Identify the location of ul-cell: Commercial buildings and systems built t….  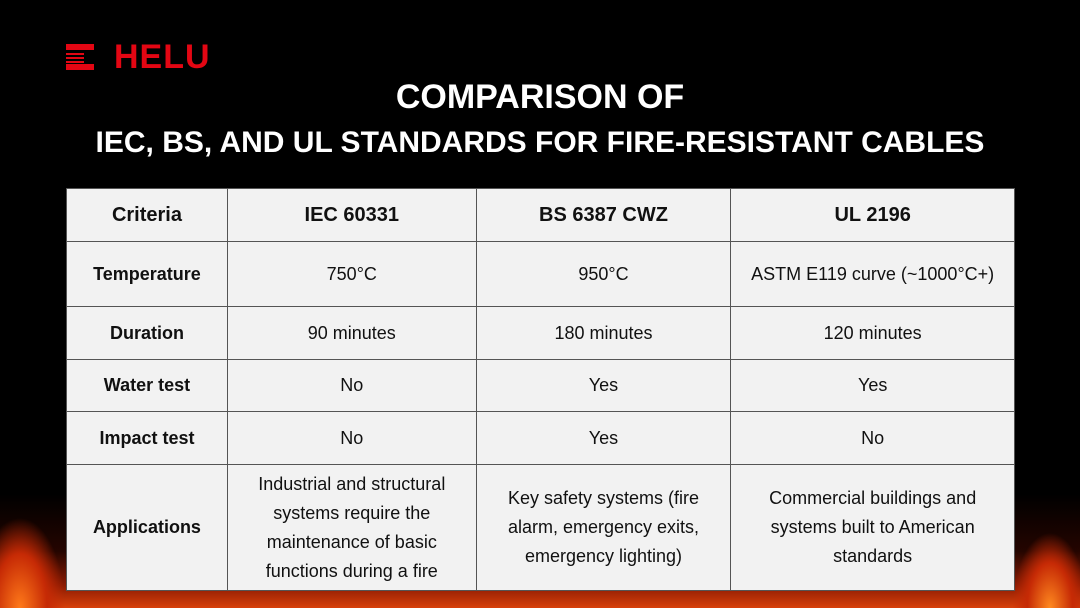
(872, 527).